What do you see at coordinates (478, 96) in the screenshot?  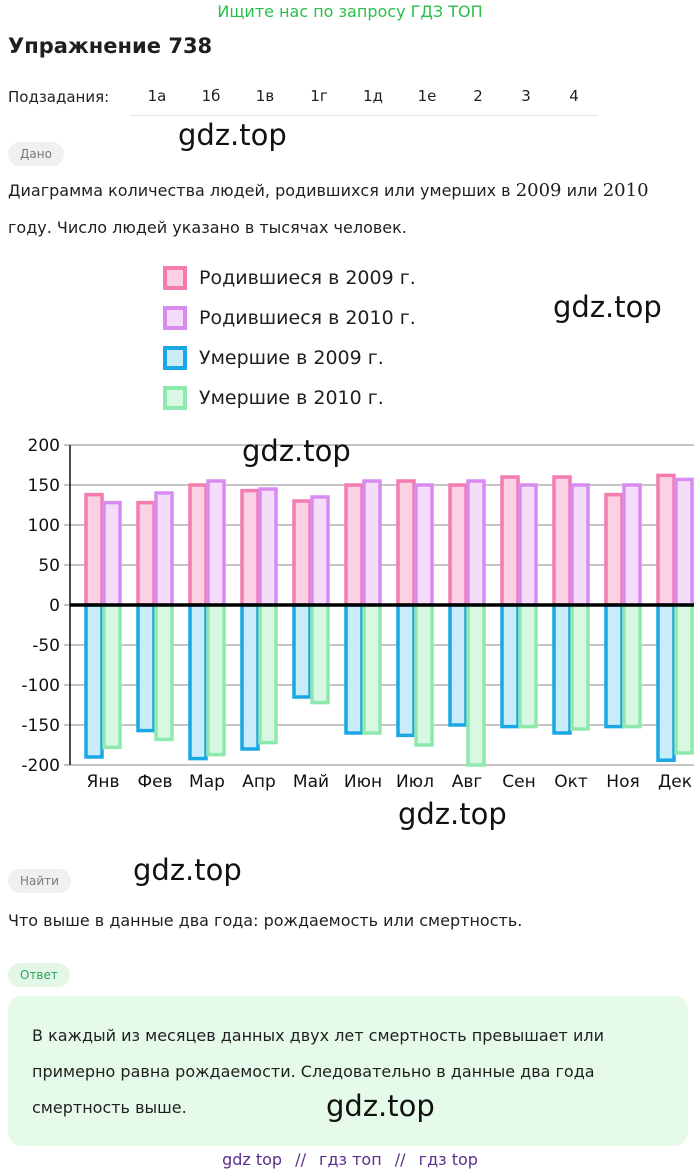 I see `tab-2: 2` at bounding box center [478, 96].